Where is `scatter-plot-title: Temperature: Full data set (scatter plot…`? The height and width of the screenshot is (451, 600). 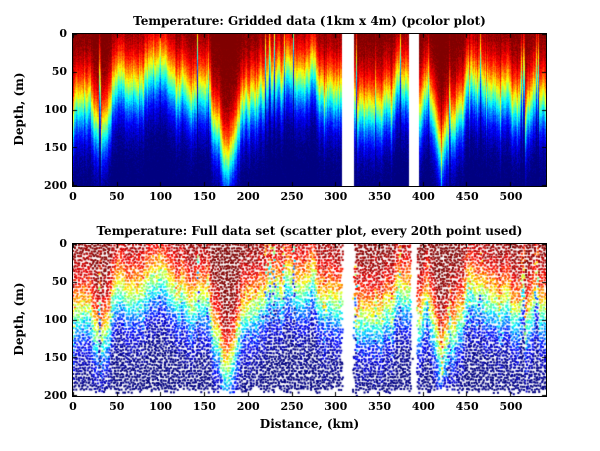
scatter-plot-title: Temperature: Full data set (scatter plot… is located at coordinates (309, 231).